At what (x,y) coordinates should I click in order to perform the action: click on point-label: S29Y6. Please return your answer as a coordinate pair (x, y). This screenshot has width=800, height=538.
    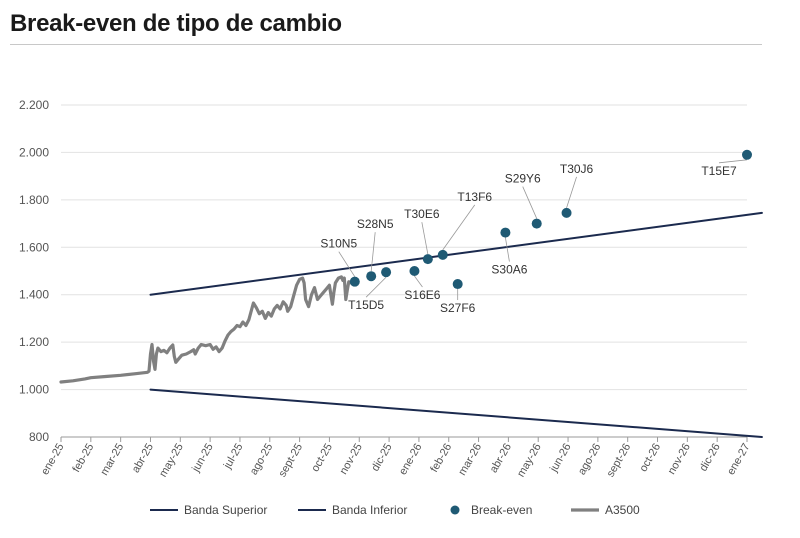
    Looking at the image, I should click on (523, 179).